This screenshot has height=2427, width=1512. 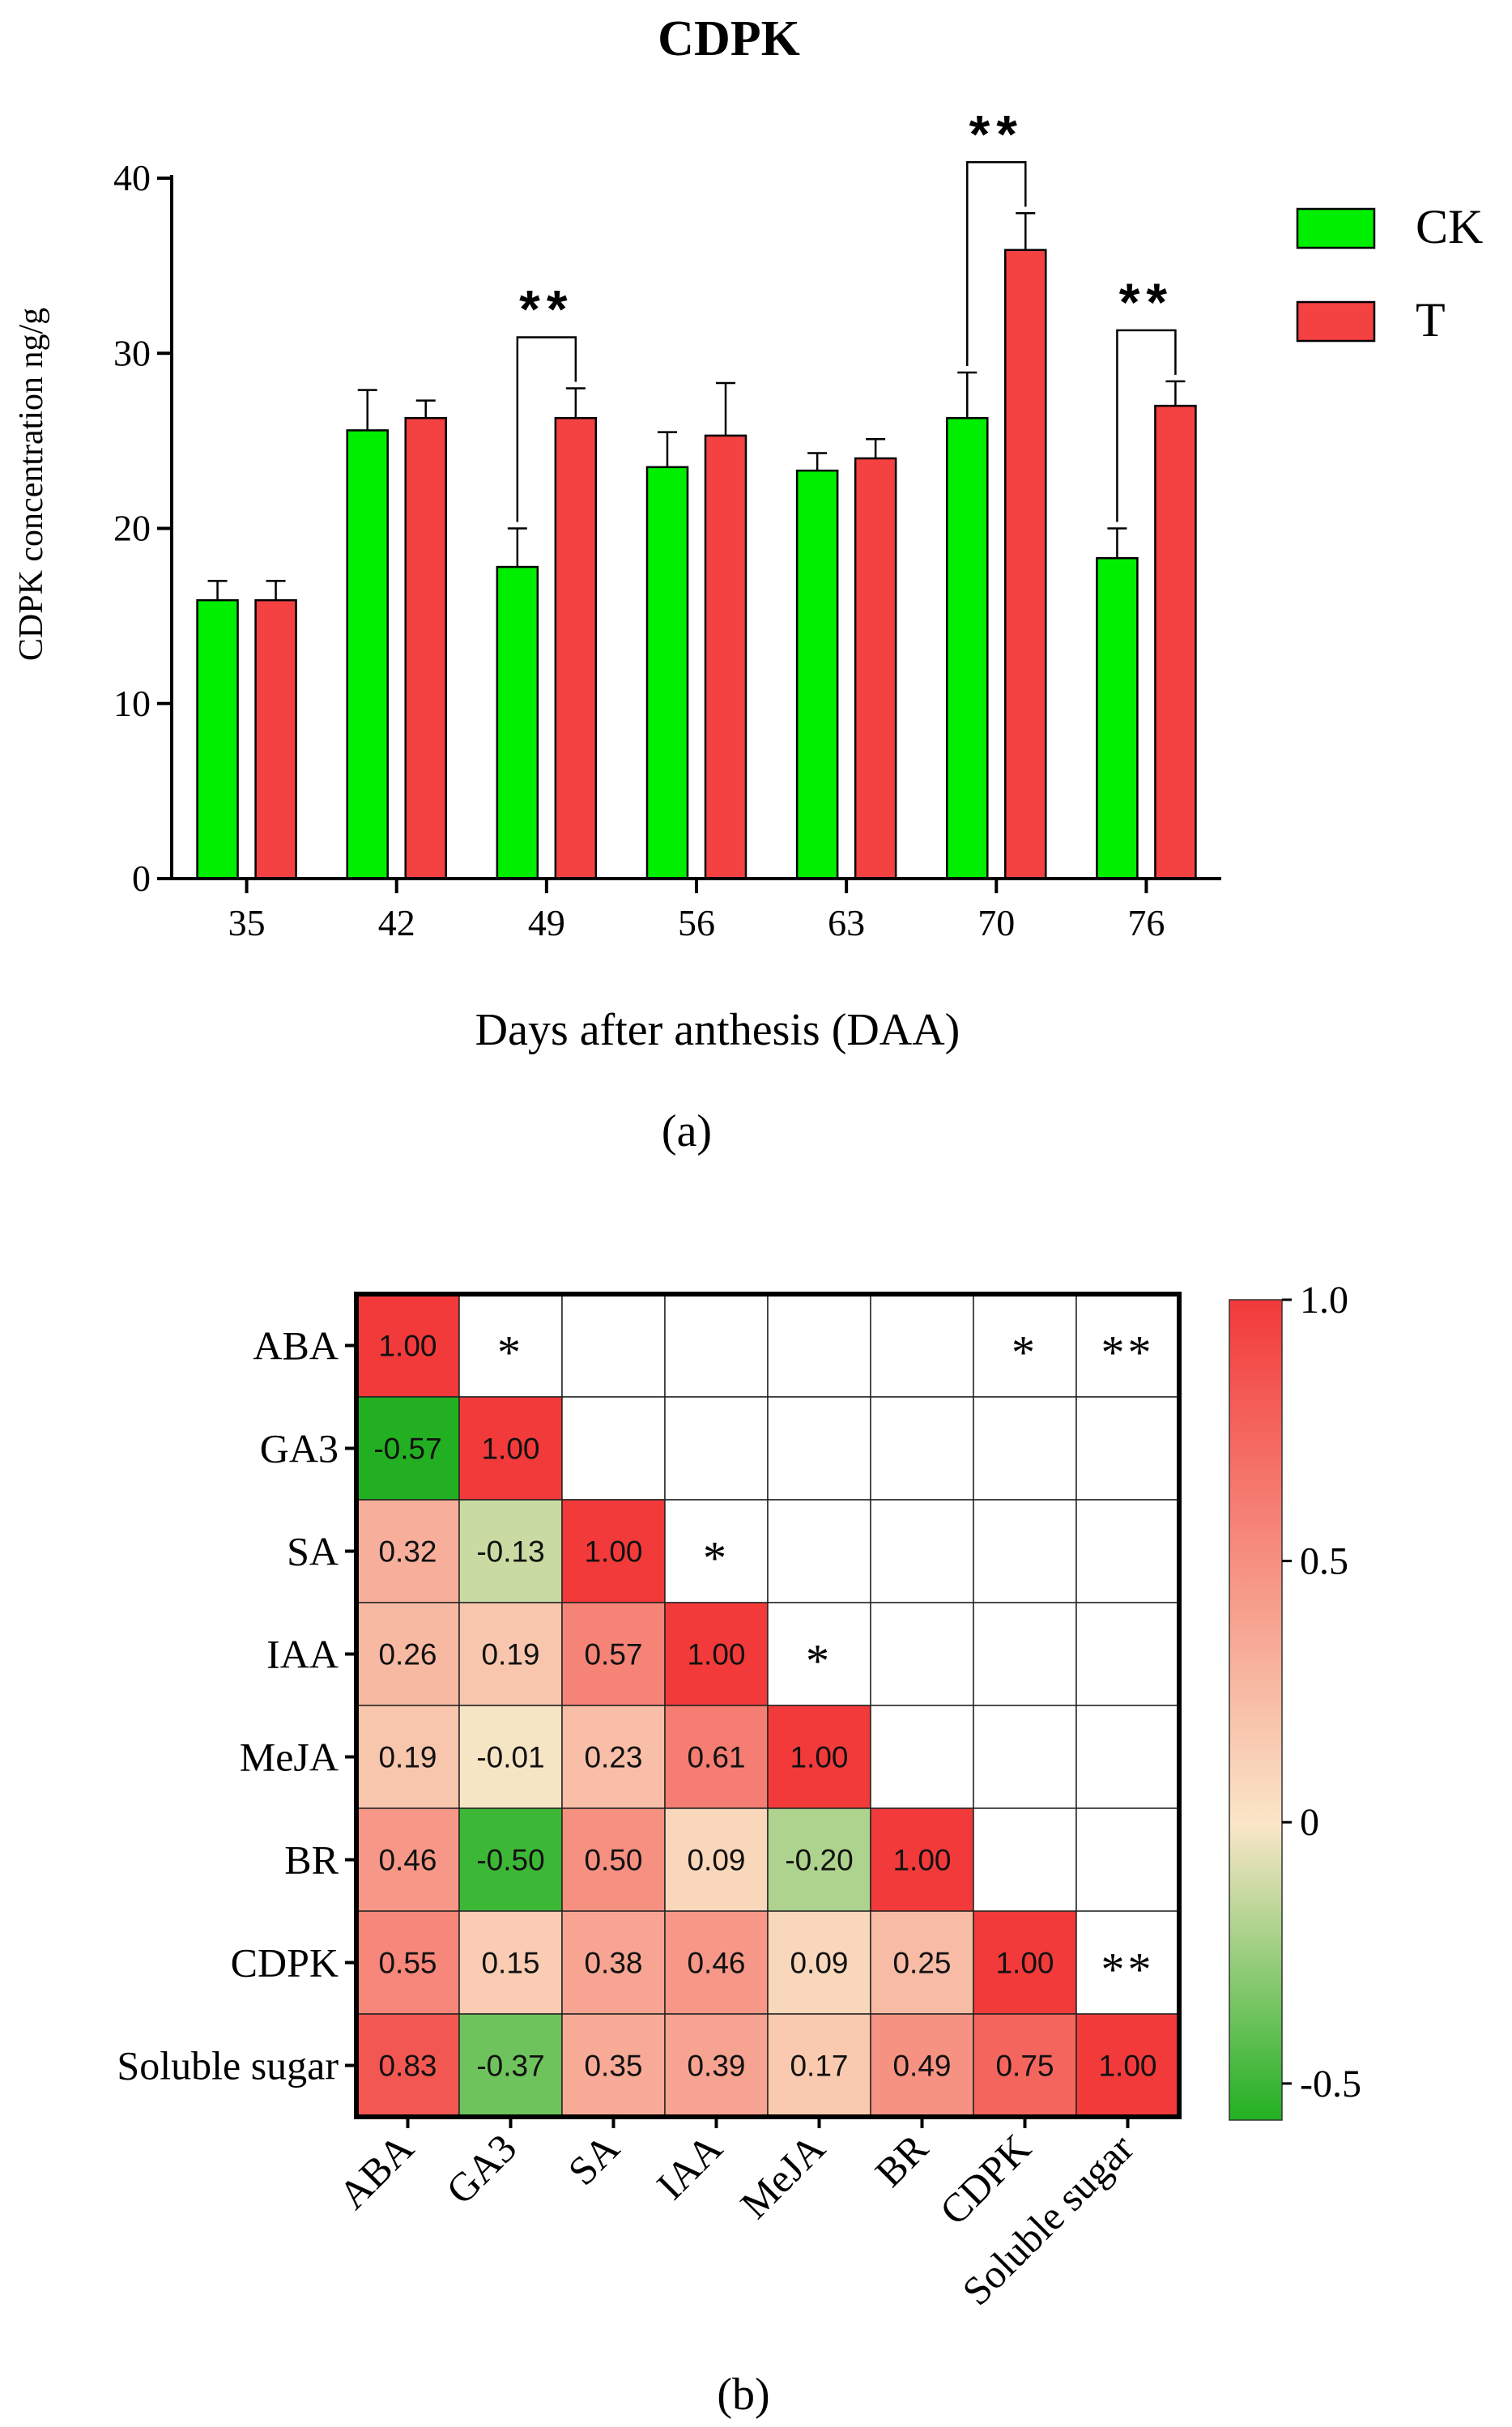 I want to click on row-label: BR, so click(x=311, y=1860).